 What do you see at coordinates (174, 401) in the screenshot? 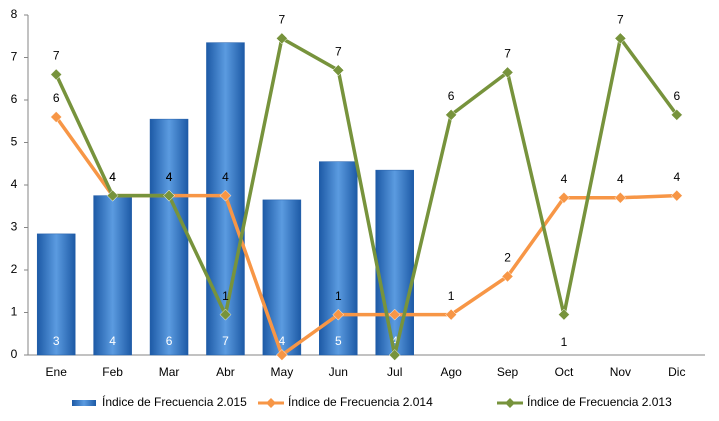
I see `legend-label: Índice de Frecuencia 2.015` at bounding box center [174, 401].